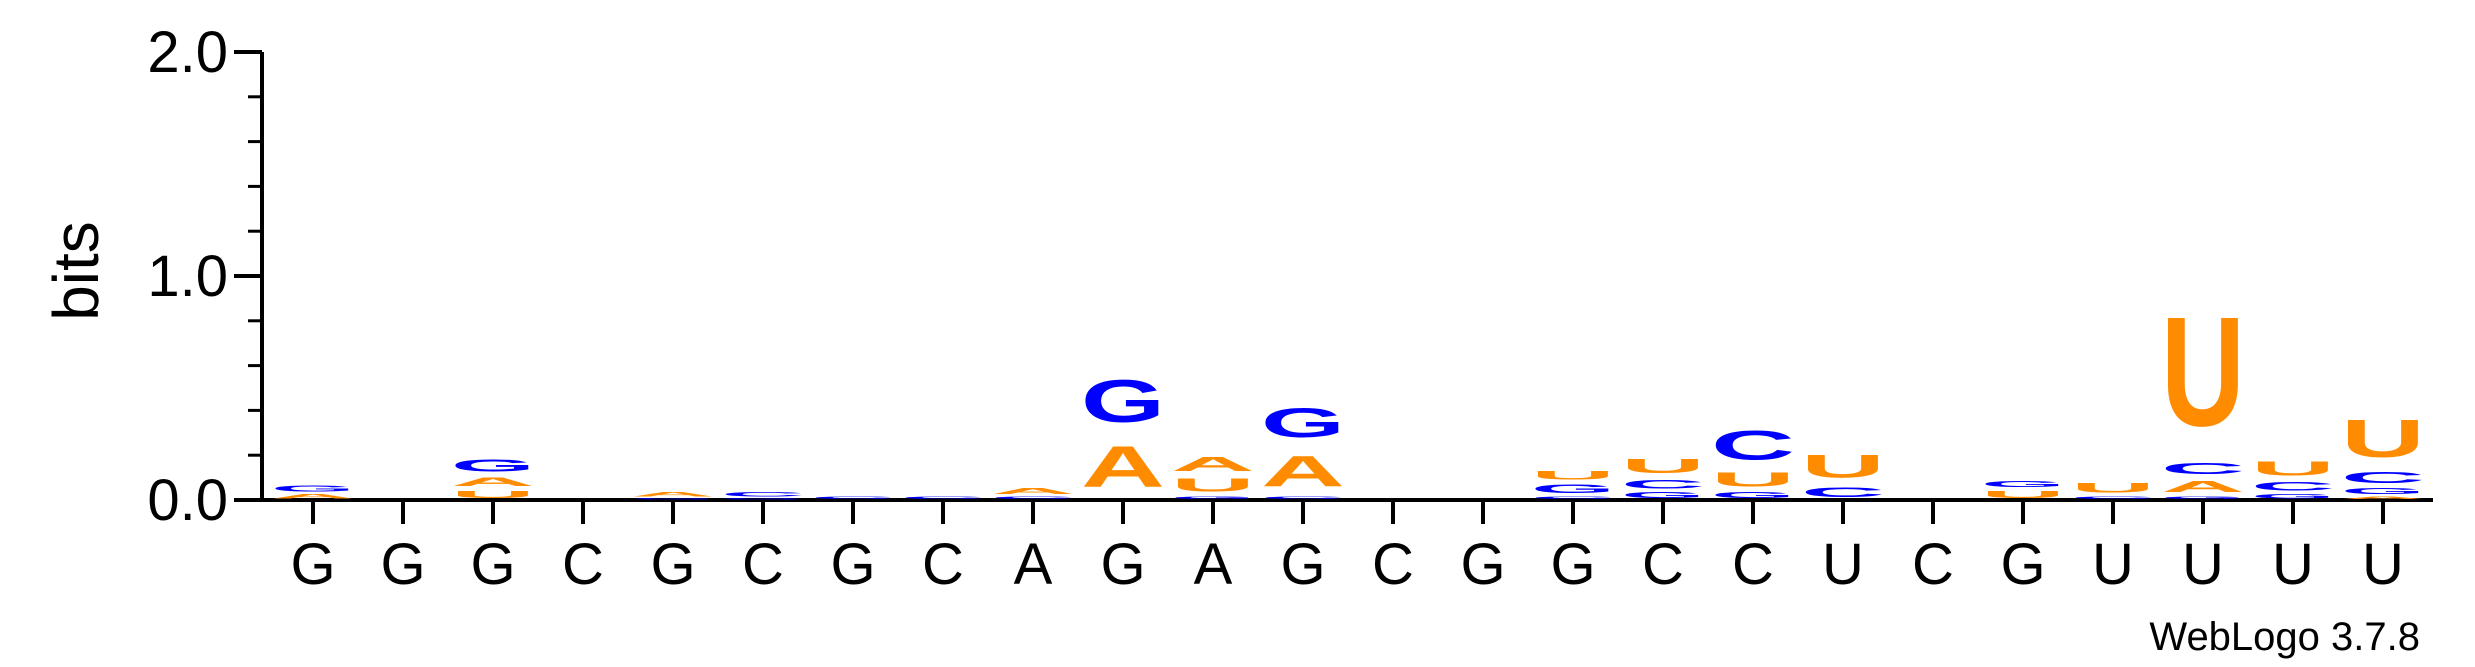 This screenshot has width=2475, height=667. I want to click on weblogo-version-label: WebLogo 3.7.8, so click(2284, 637).